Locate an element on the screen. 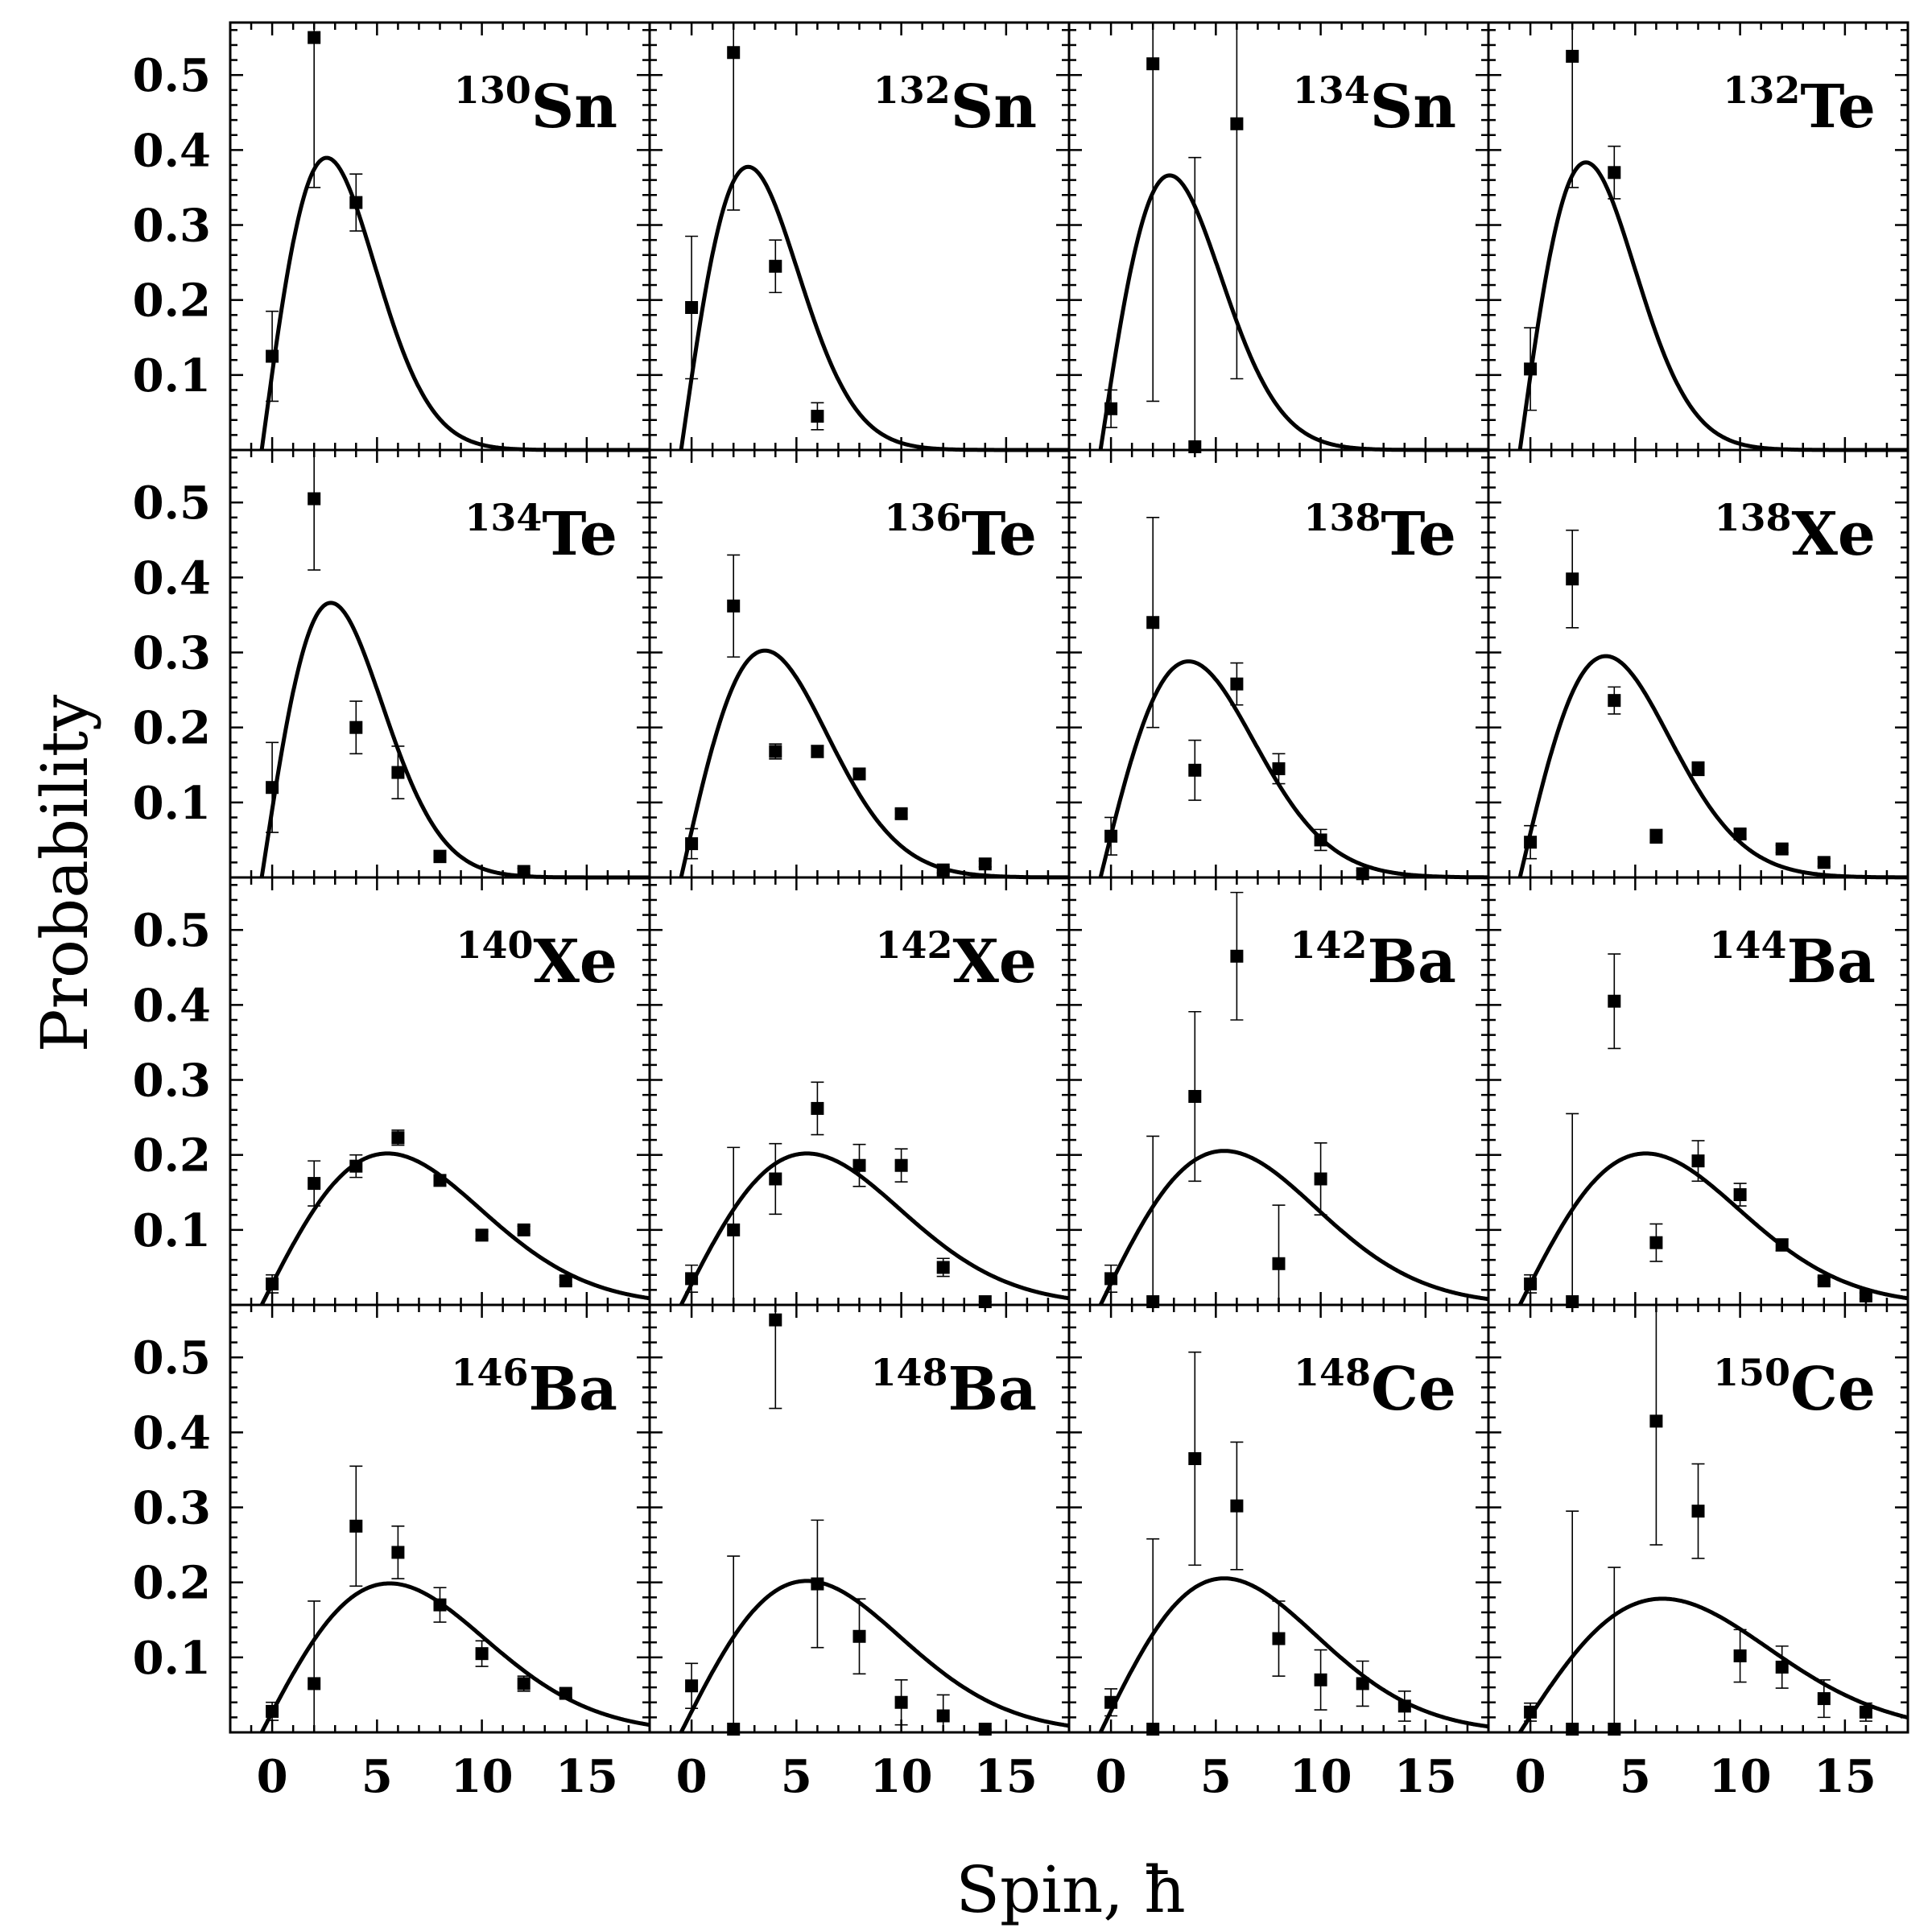 Image resolution: width=1932 pixels, height=1932 pixels. nucleus-label: 144Ba is located at coordinates (1792, 960).